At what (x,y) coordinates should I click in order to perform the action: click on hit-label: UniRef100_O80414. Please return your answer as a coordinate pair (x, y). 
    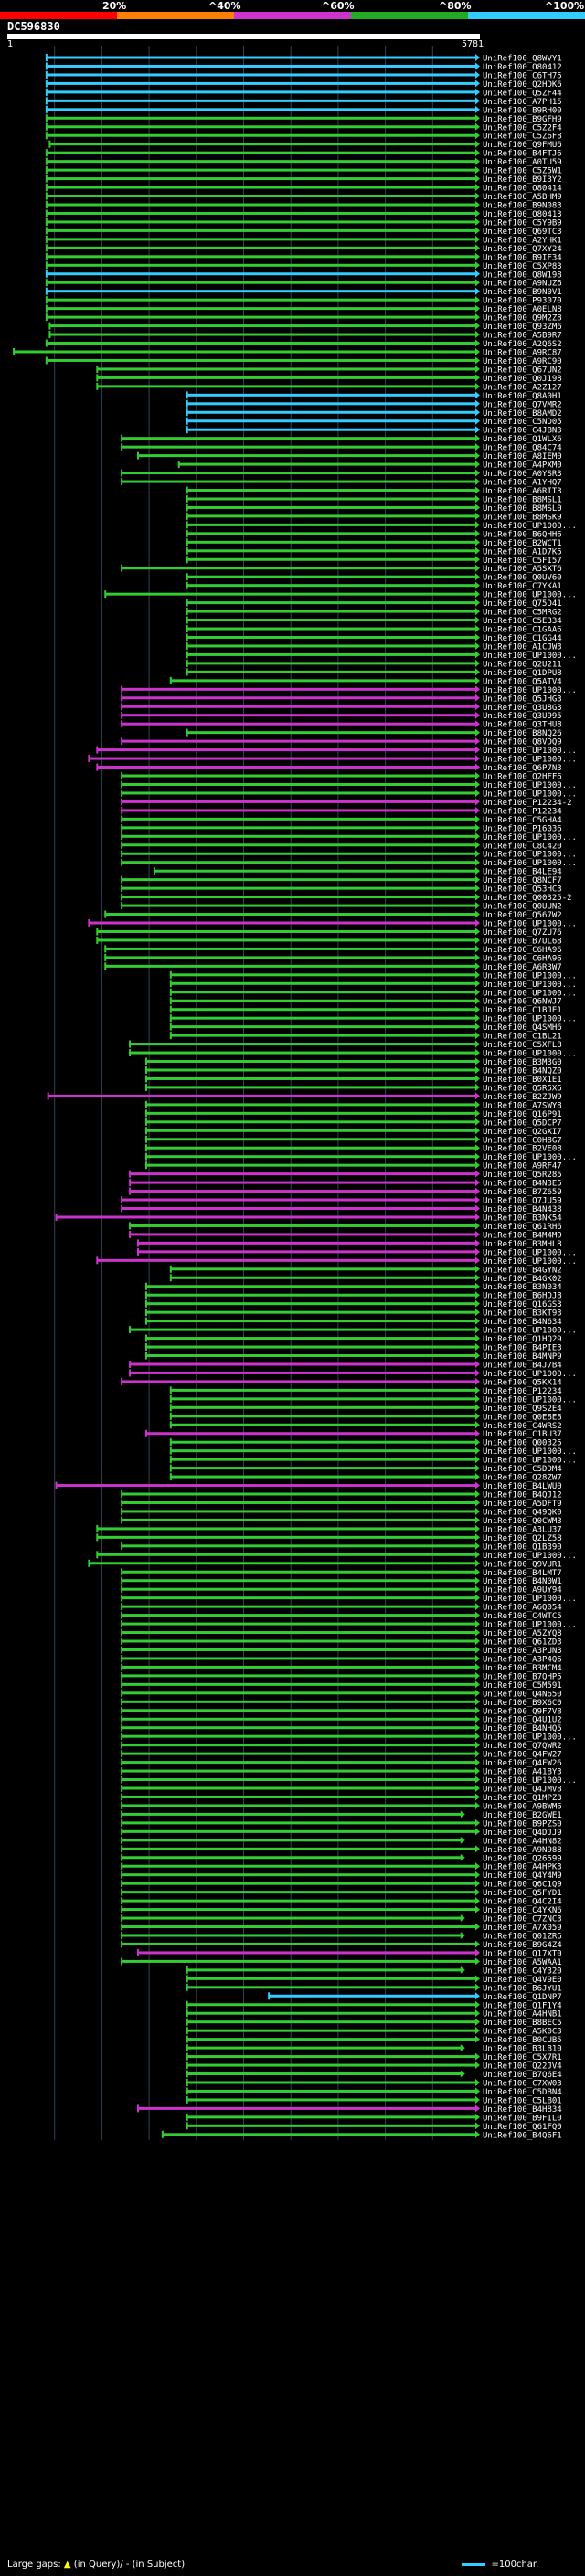
    Looking at the image, I should click on (522, 189).